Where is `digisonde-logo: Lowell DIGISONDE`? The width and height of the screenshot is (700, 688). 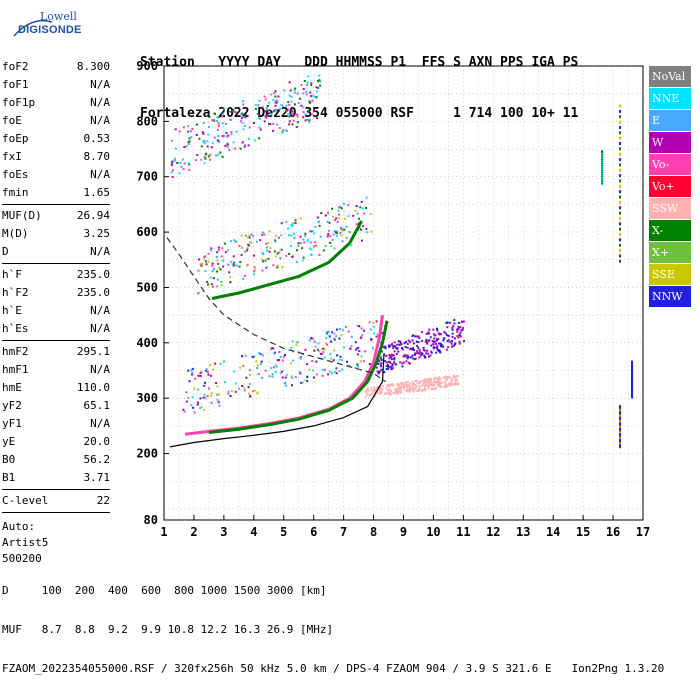
digisonde-logo: Lowell DIGISONDE is located at coordinates (47, 26).